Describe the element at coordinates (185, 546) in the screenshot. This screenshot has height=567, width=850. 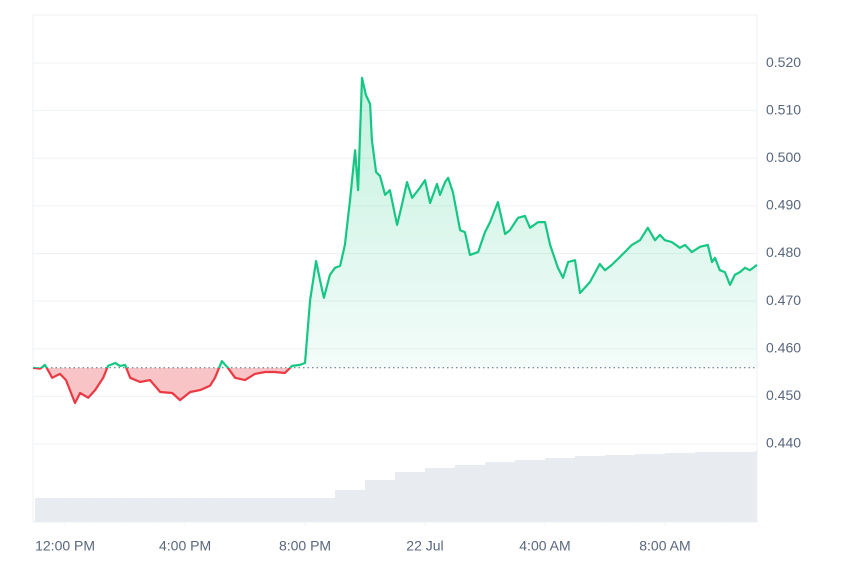
I see `x-tick-label: 4:00 PM` at that location.